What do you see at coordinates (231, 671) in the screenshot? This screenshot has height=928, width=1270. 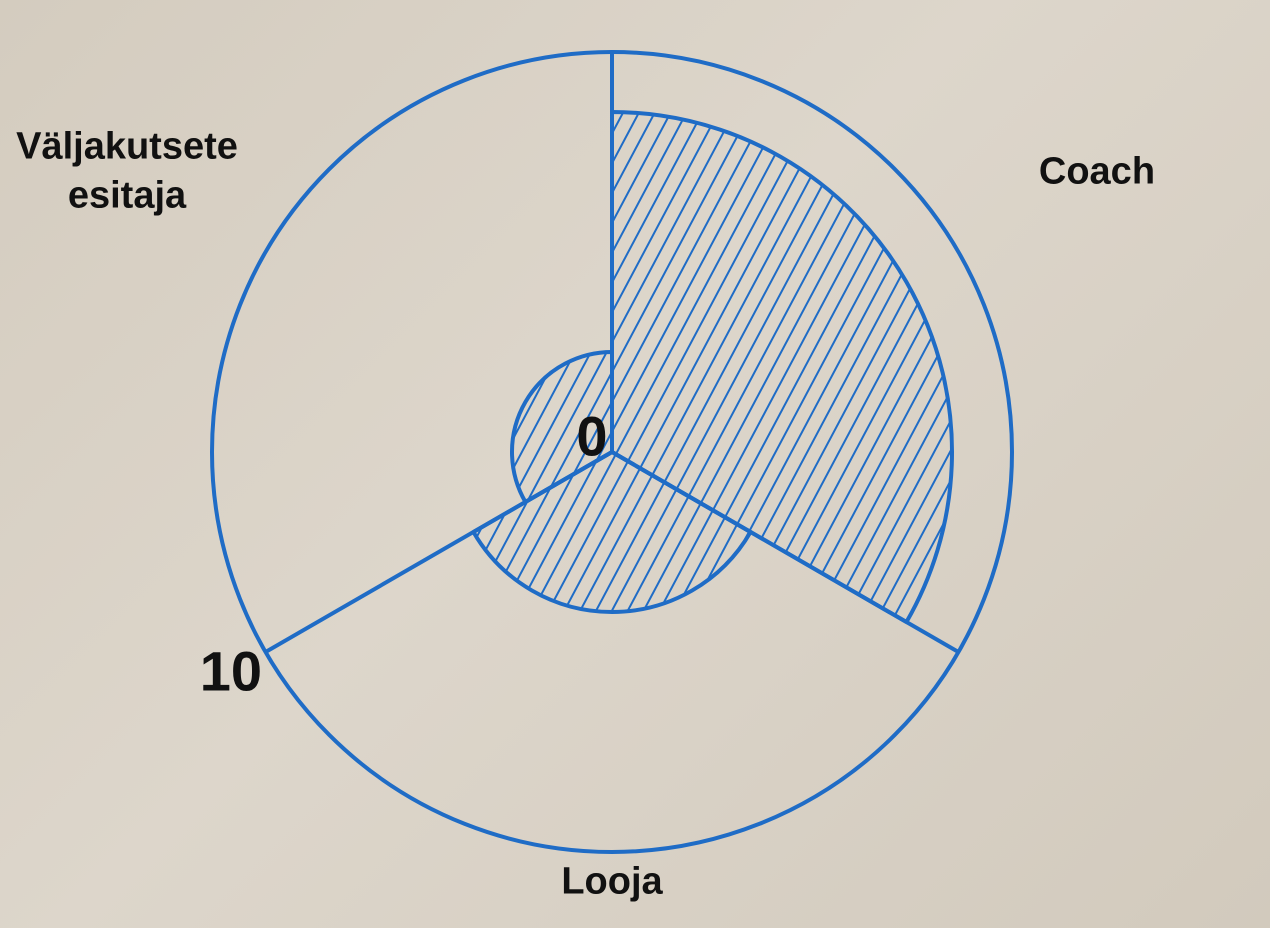 I see `r-tick-label: 10` at bounding box center [231, 671].